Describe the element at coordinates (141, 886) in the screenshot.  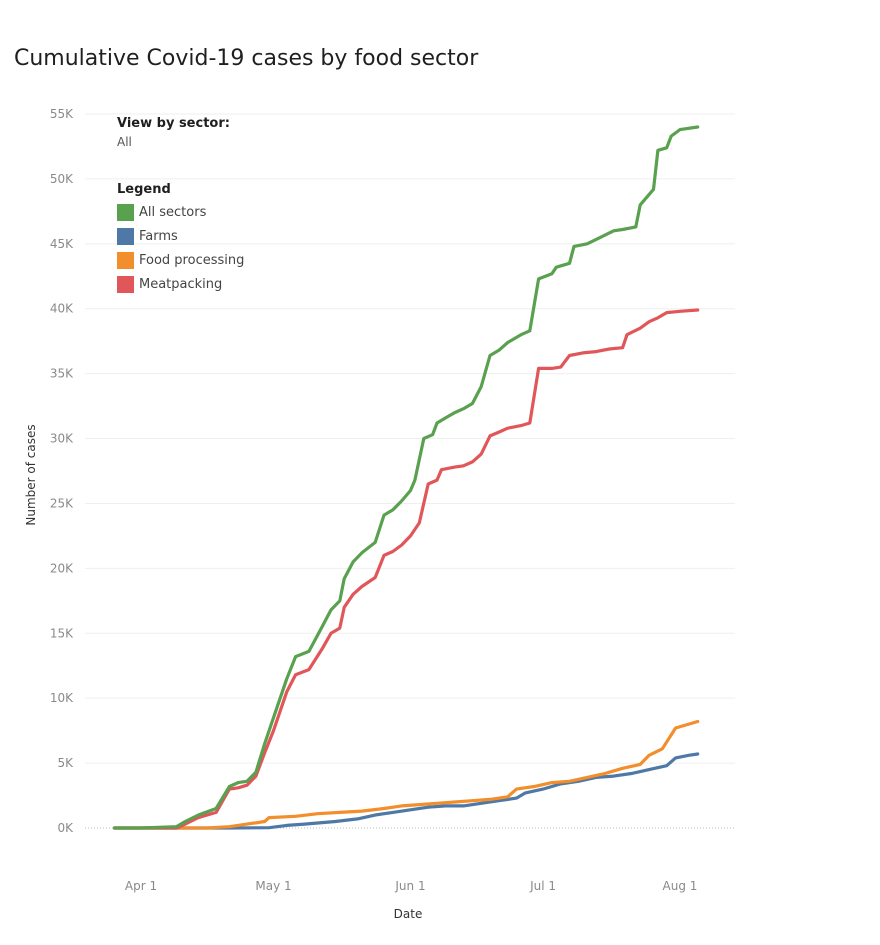
I see `x-tick-label: Apr 1` at that location.